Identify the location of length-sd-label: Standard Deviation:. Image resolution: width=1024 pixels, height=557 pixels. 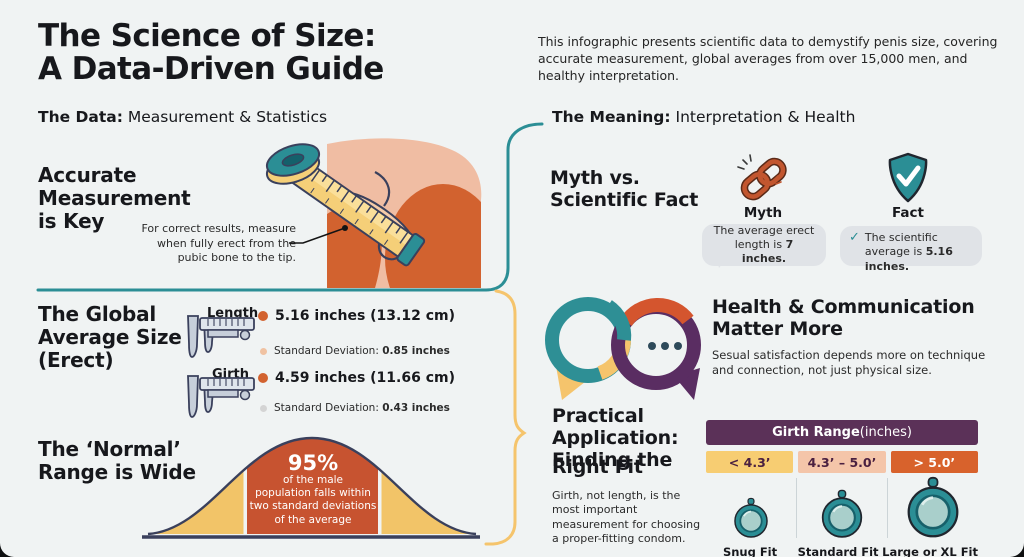
(328, 351).